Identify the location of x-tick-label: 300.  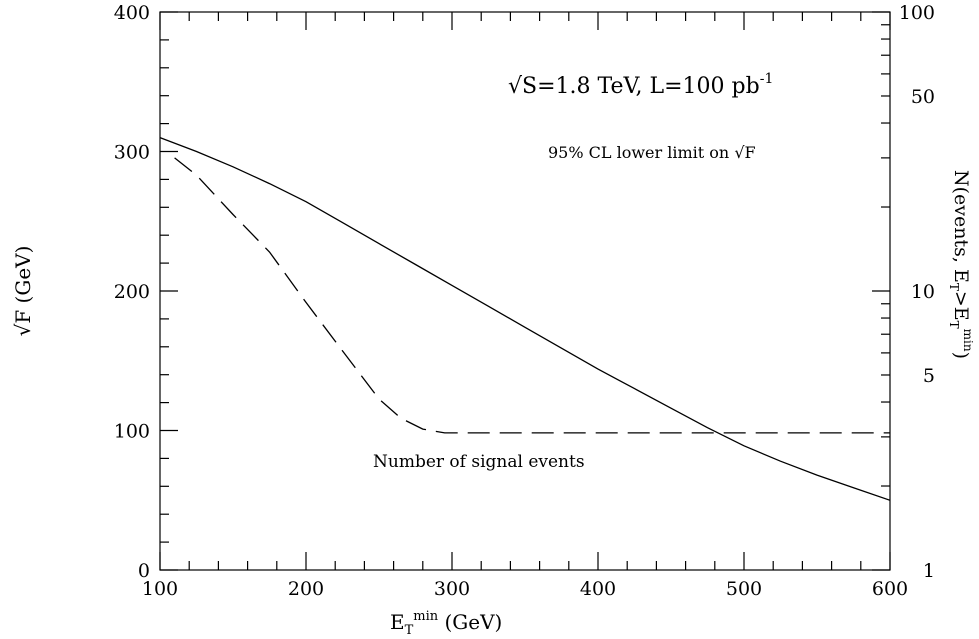
(452, 589).